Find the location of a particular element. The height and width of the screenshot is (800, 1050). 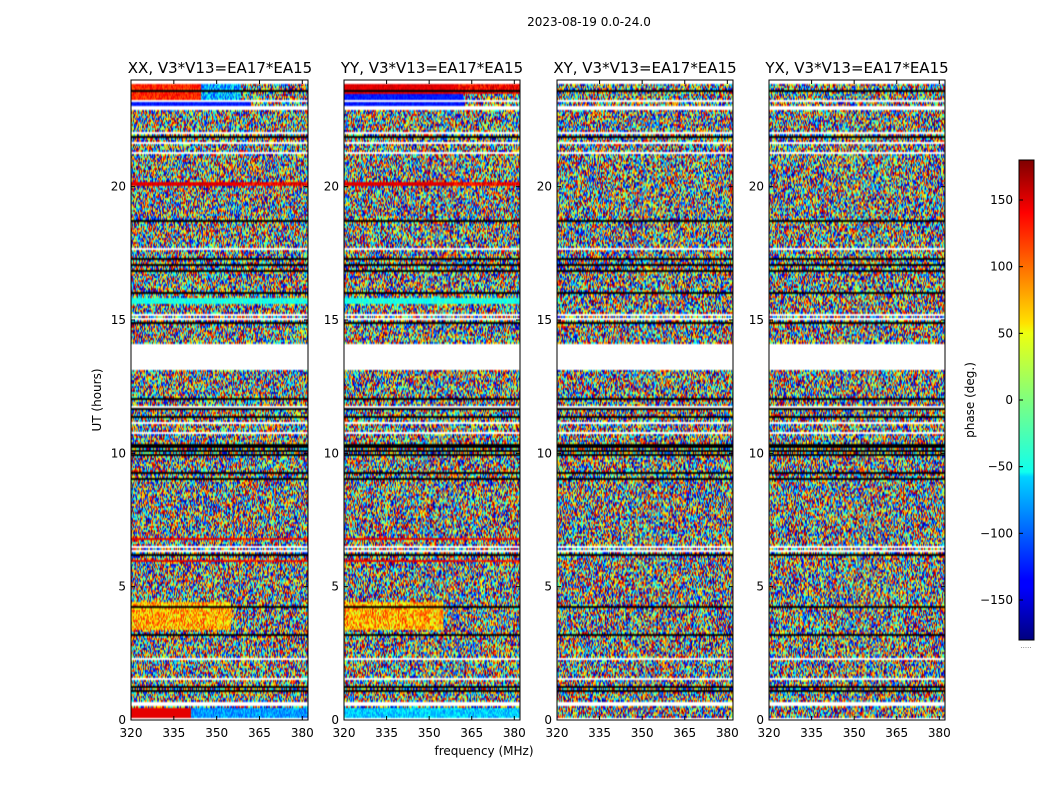

y-tick-label-yy-15: 15 is located at coordinates (331, 320).